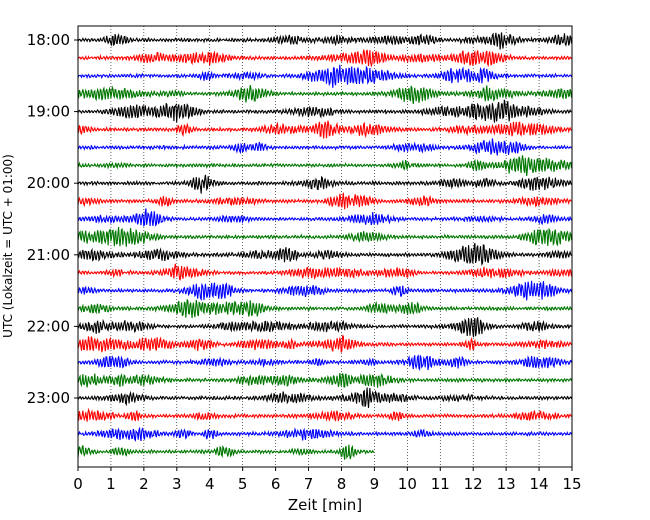 The height and width of the screenshot is (520, 650). What do you see at coordinates (48, 398) in the screenshot?
I see `y-tick-label: 23:00` at bounding box center [48, 398].